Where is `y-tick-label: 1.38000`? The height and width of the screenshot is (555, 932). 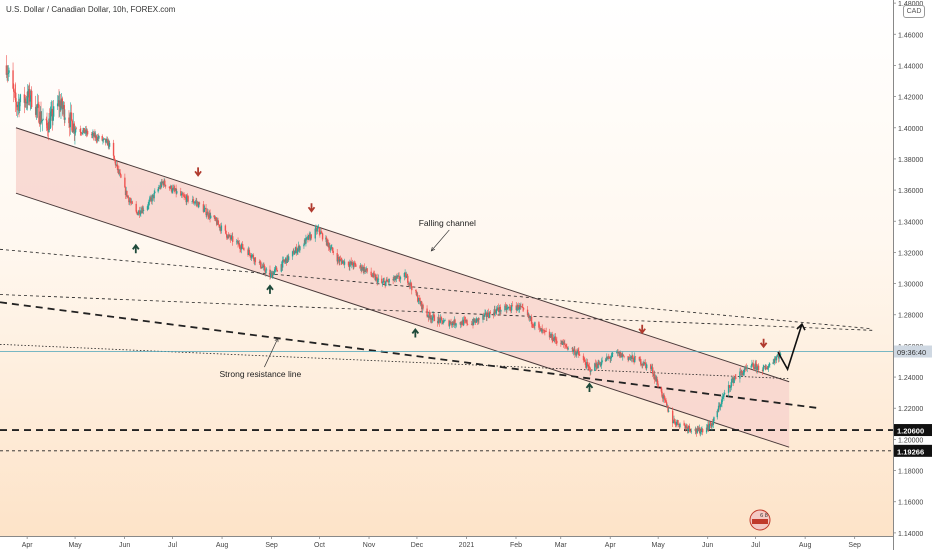 y-tick-label: 1.38000 is located at coordinates (910, 160).